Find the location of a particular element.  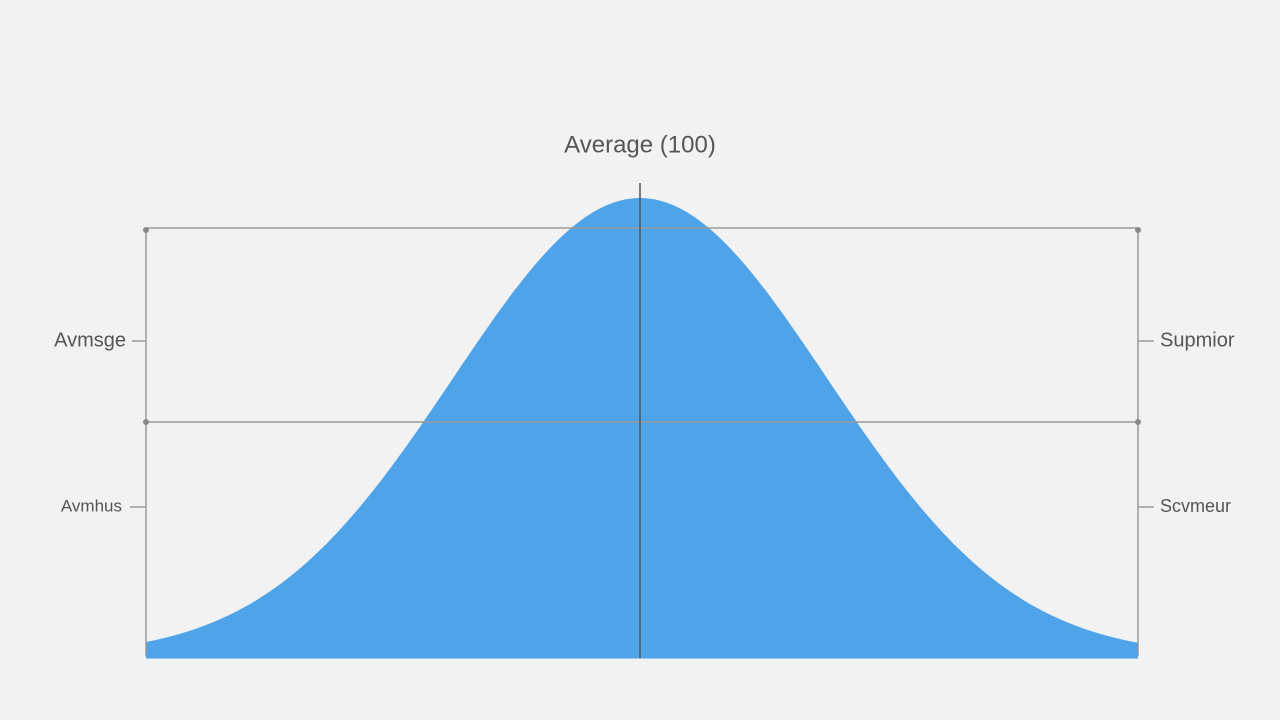

left-label: Avmsge is located at coordinates (90, 340).